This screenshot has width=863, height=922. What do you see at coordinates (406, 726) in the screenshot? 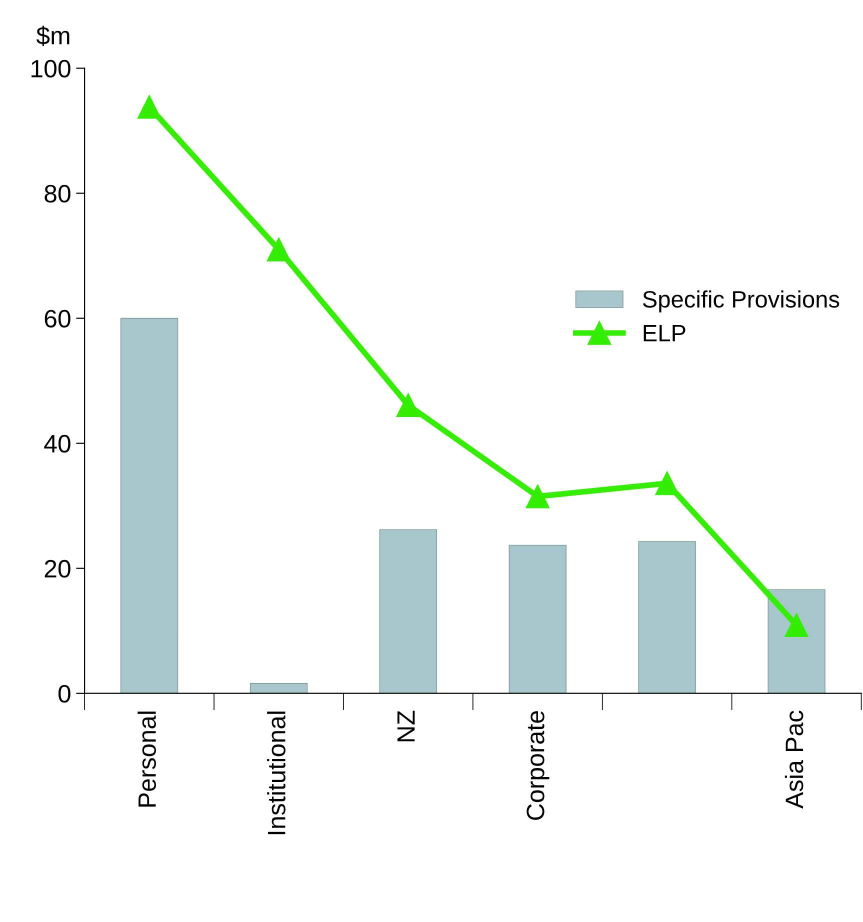
I see `x-tick-label: NZ` at bounding box center [406, 726].